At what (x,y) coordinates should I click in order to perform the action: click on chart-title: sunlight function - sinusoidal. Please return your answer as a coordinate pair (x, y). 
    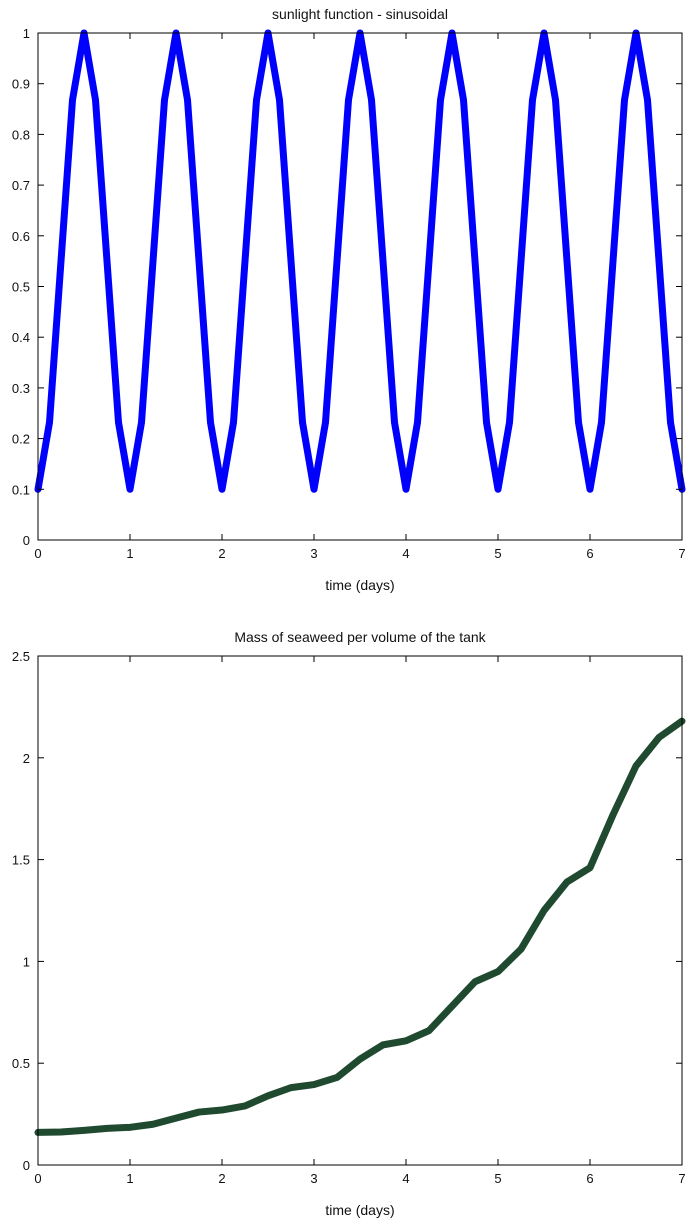
    Looking at the image, I should click on (360, 14).